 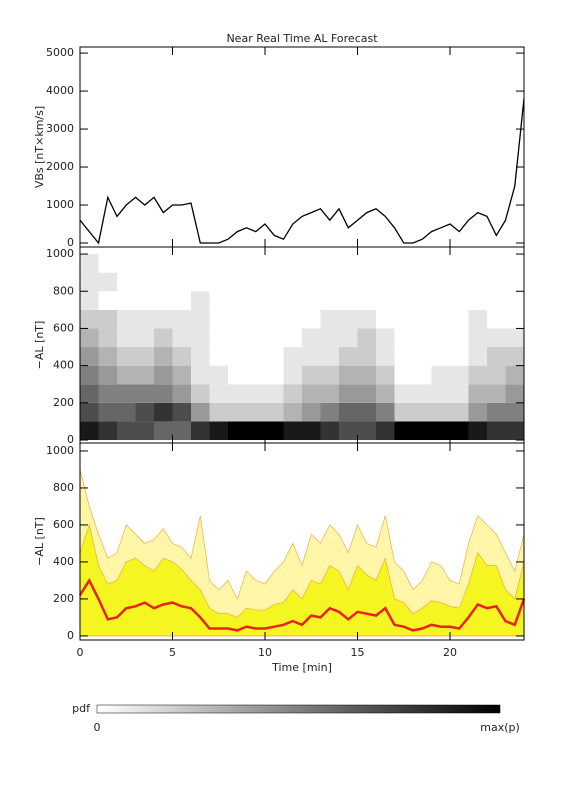 What do you see at coordinates (63, 402) in the screenshot?
I see `y-tick-label: 200` at bounding box center [63, 402].